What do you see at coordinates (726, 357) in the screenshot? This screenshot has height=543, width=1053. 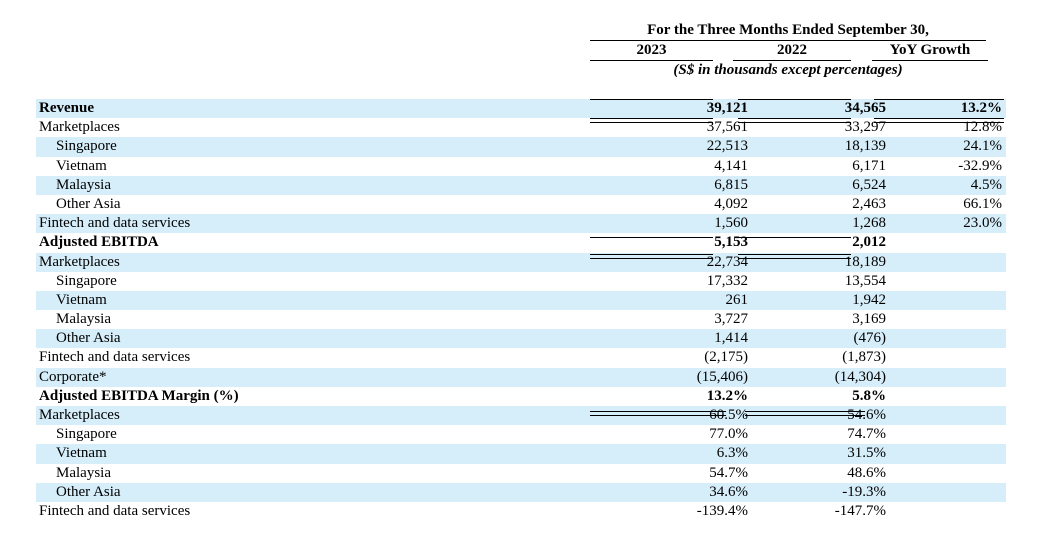 I see `value-2023: (2,175)` at bounding box center [726, 357].